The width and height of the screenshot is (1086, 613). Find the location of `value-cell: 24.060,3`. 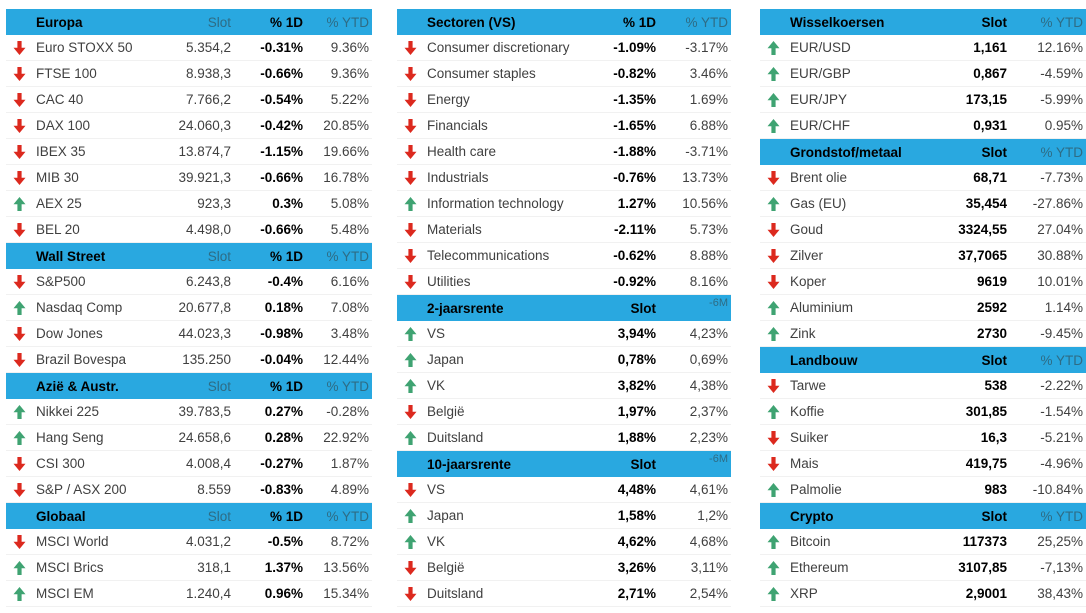

value-cell: 24.060,3 is located at coordinates (204, 125).